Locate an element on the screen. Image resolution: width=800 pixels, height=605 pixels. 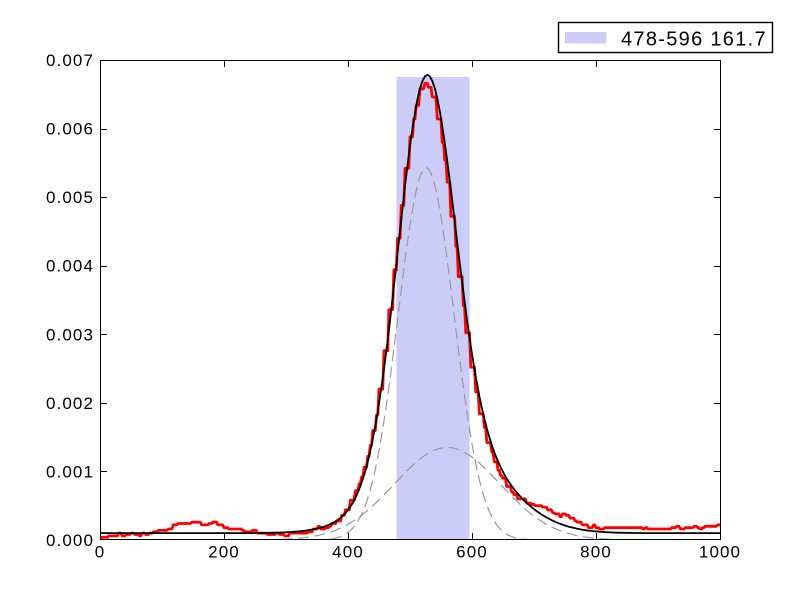
svg-text: 0.000 is located at coordinates (70, 540).